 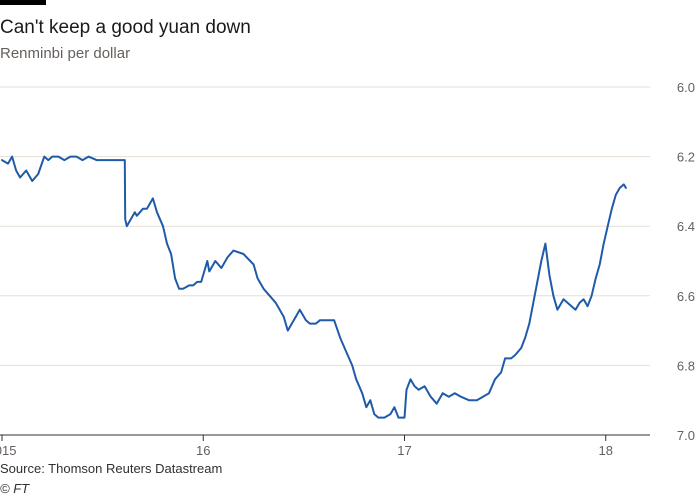 I want to click on x-tick-label: 17, so click(x=404, y=450).